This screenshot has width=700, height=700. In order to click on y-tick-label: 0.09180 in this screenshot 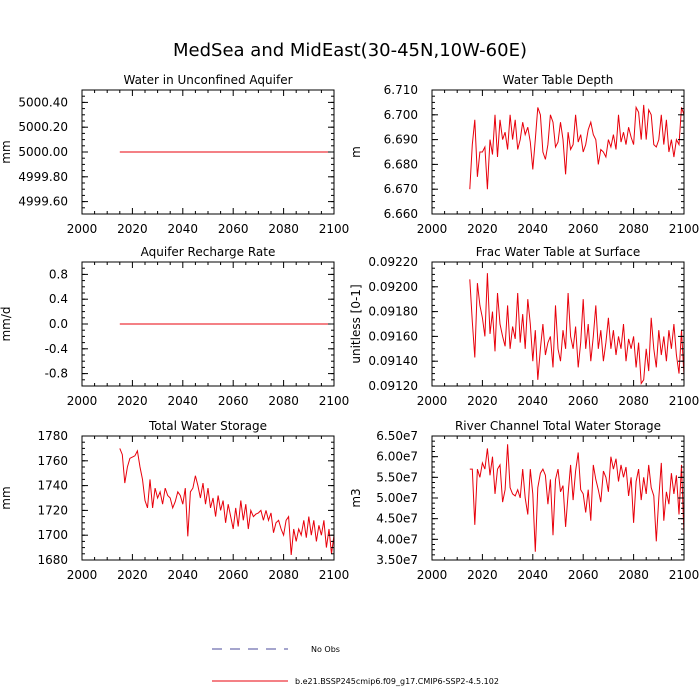, I will do `click(393, 312)`.